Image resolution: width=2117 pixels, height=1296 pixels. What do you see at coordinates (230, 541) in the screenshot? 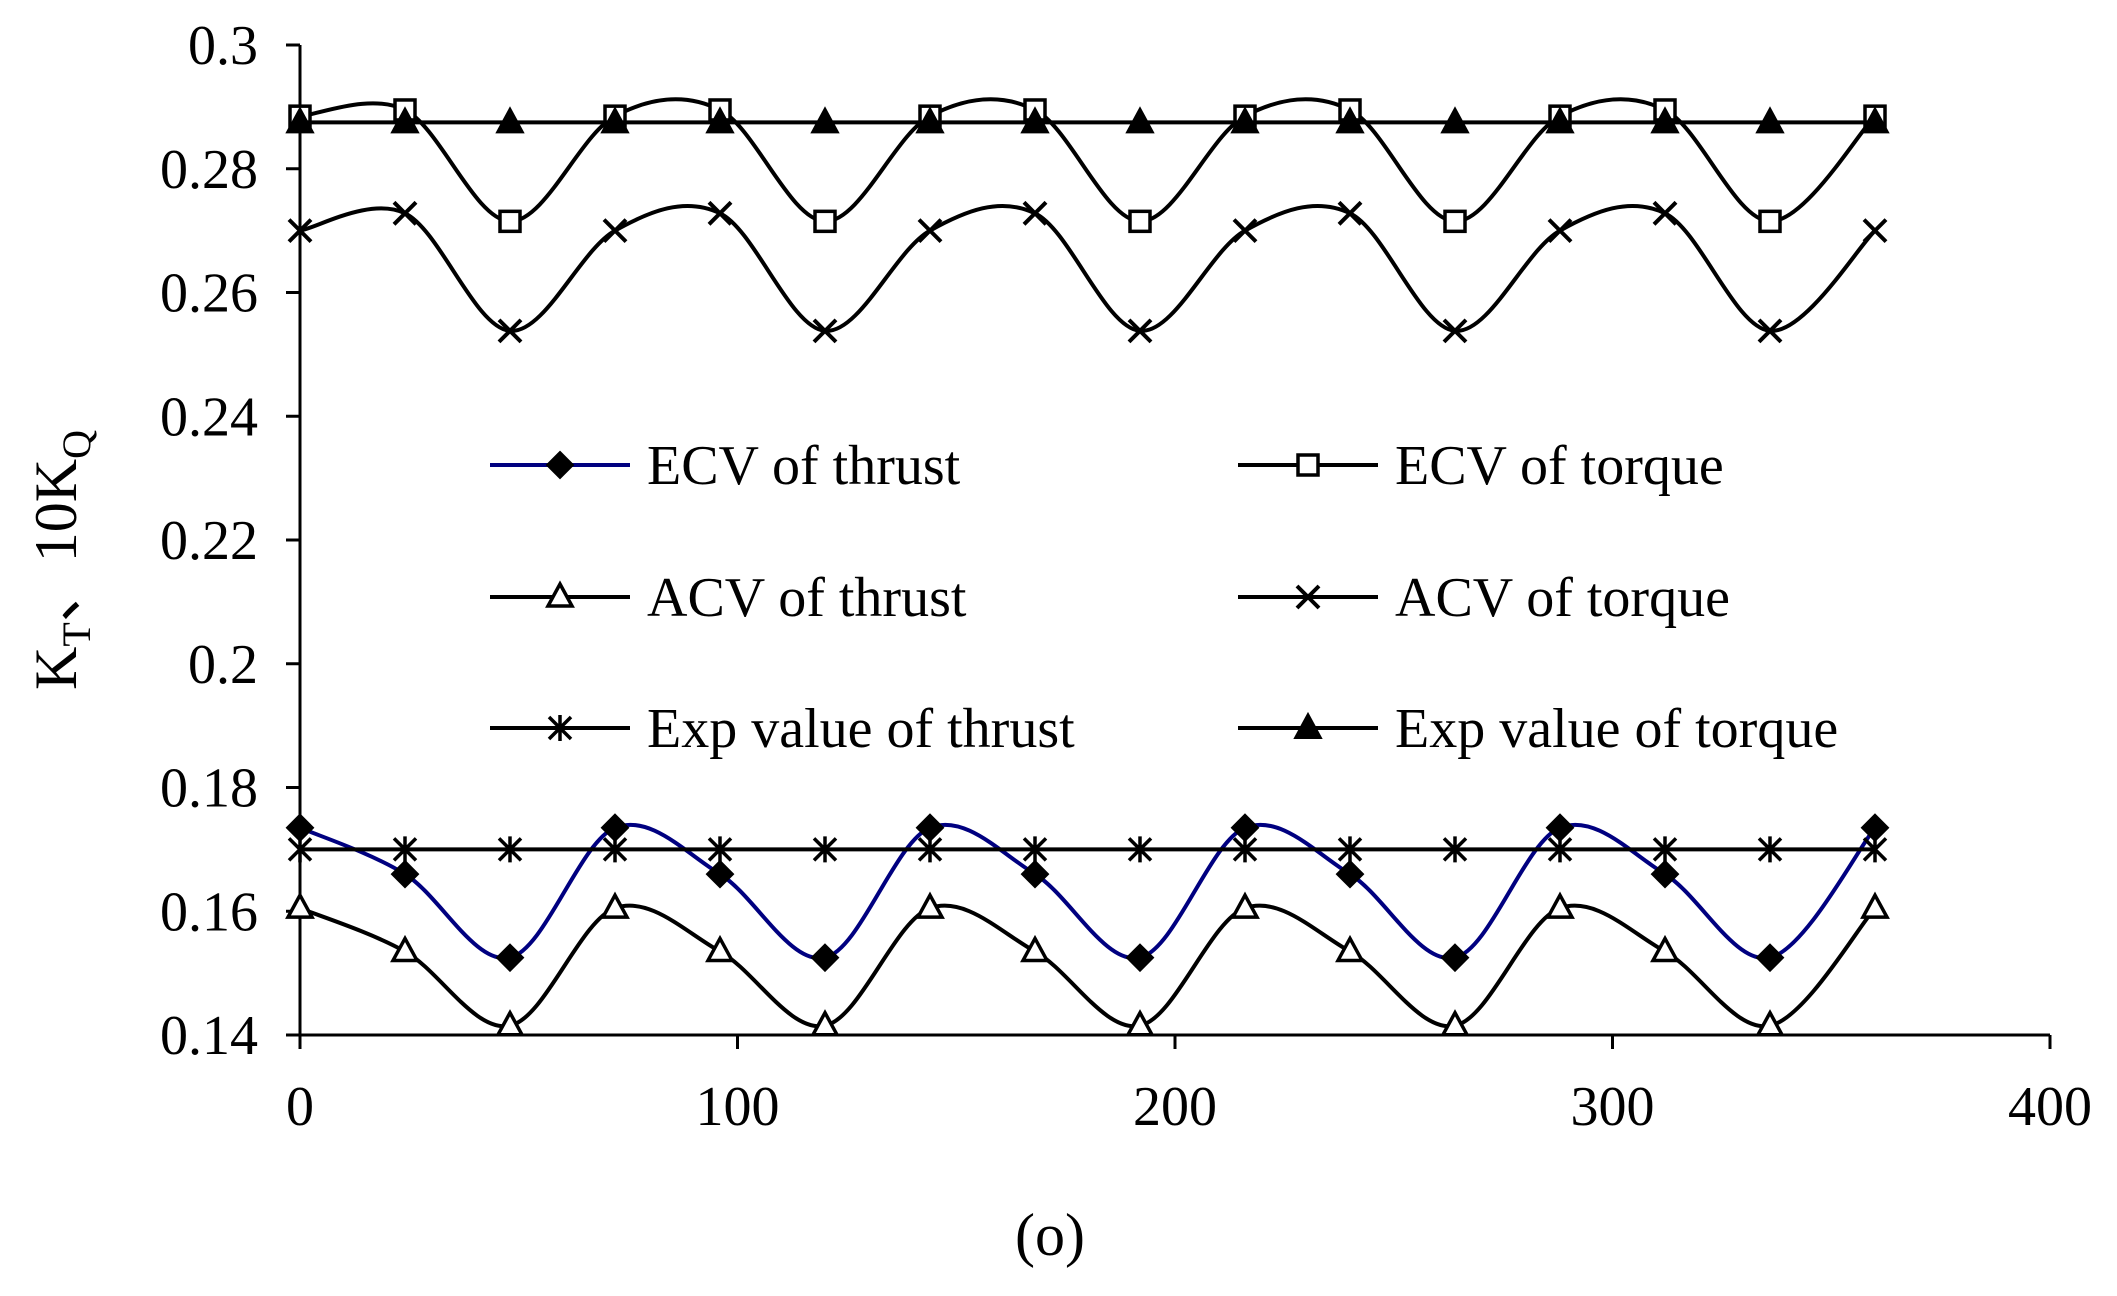
I see `y-ticks: 0.14 0.16 0.18 0.2 0.22 0.24 0.26 0.28 0.3` at bounding box center [230, 541].